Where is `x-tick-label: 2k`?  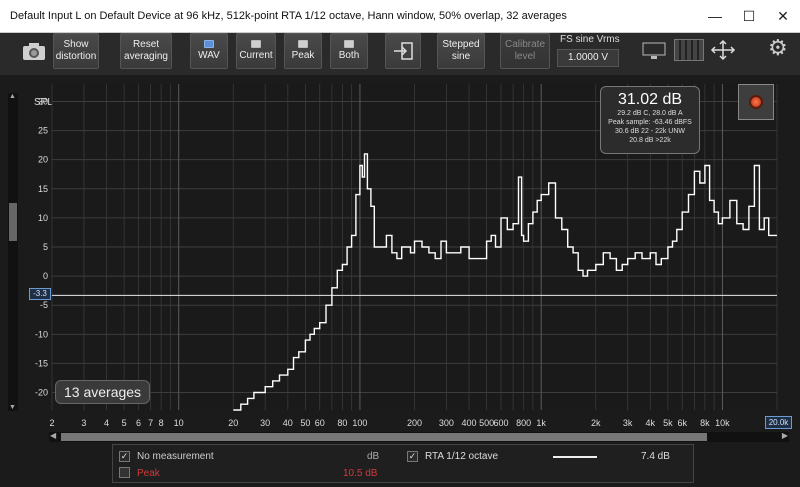 x-tick-label: 2k is located at coordinates (596, 423).